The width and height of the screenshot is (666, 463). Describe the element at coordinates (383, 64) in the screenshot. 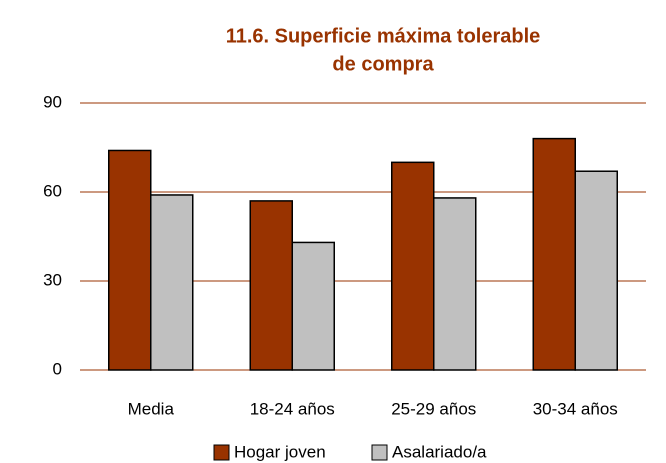

I see `chart-title: de compra` at that location.